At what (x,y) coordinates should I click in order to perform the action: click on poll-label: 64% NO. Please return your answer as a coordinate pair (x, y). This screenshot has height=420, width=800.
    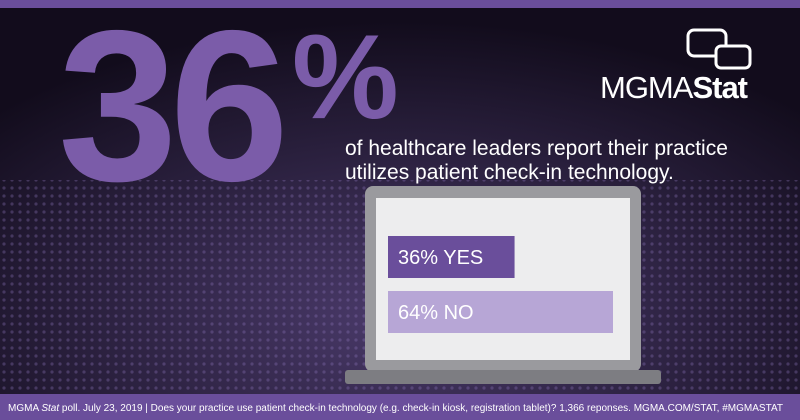
    Looking at the image, I should click on (436, 313).